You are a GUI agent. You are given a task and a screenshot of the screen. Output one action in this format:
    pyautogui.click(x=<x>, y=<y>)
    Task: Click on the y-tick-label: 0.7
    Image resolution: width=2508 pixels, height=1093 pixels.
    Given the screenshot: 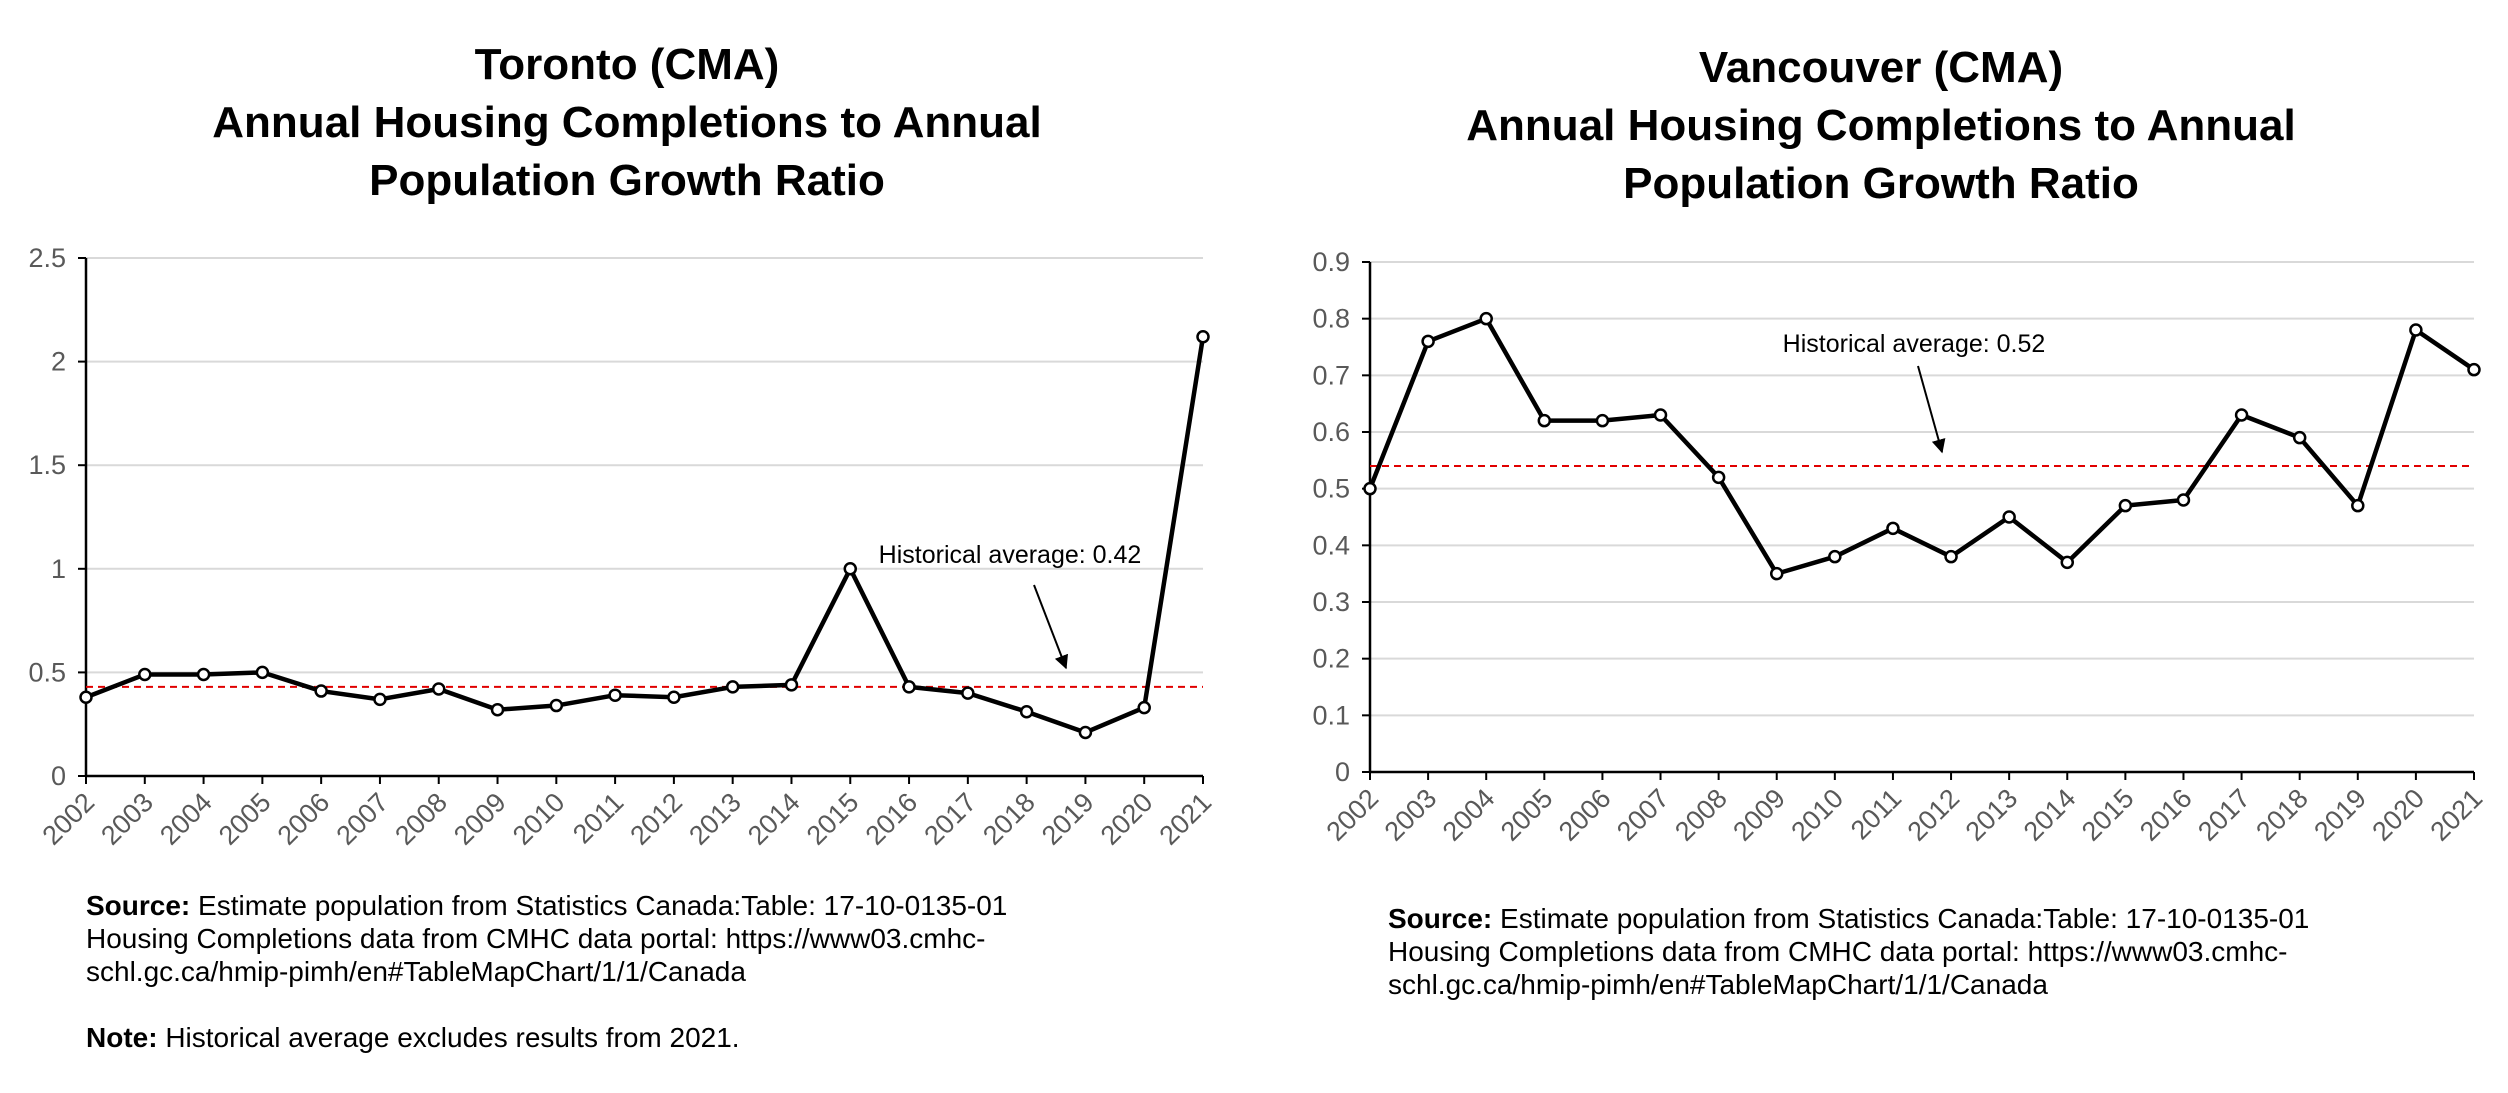 What is the action you would take?
    pyautogui.click(x=1331, y=375)
    